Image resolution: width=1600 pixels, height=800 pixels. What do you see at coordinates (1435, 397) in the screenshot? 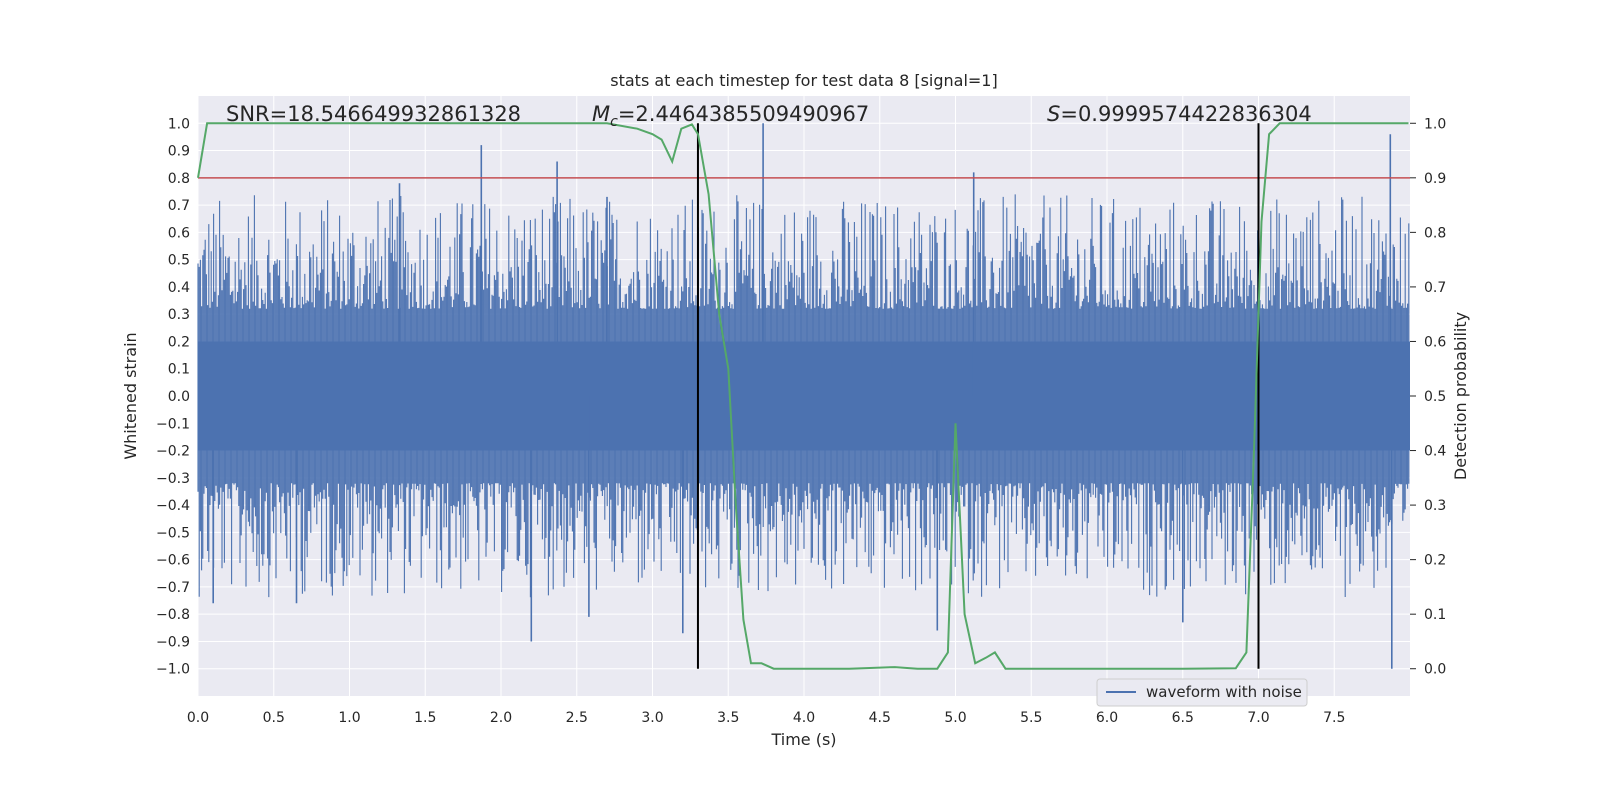
I see `y-right-tick-label: 0.5` at bounding box center [1435, 397].